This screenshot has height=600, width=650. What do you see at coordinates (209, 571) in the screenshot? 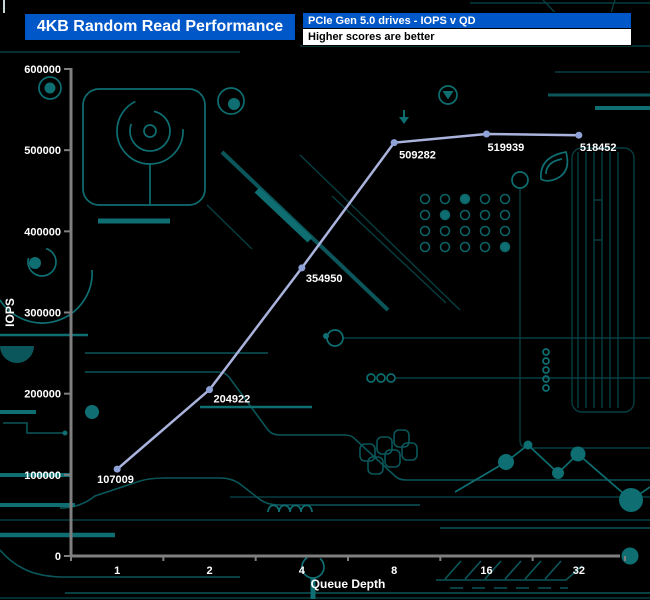
I see `x-axis-tick-label: 2` at bounding box center [209, 571].